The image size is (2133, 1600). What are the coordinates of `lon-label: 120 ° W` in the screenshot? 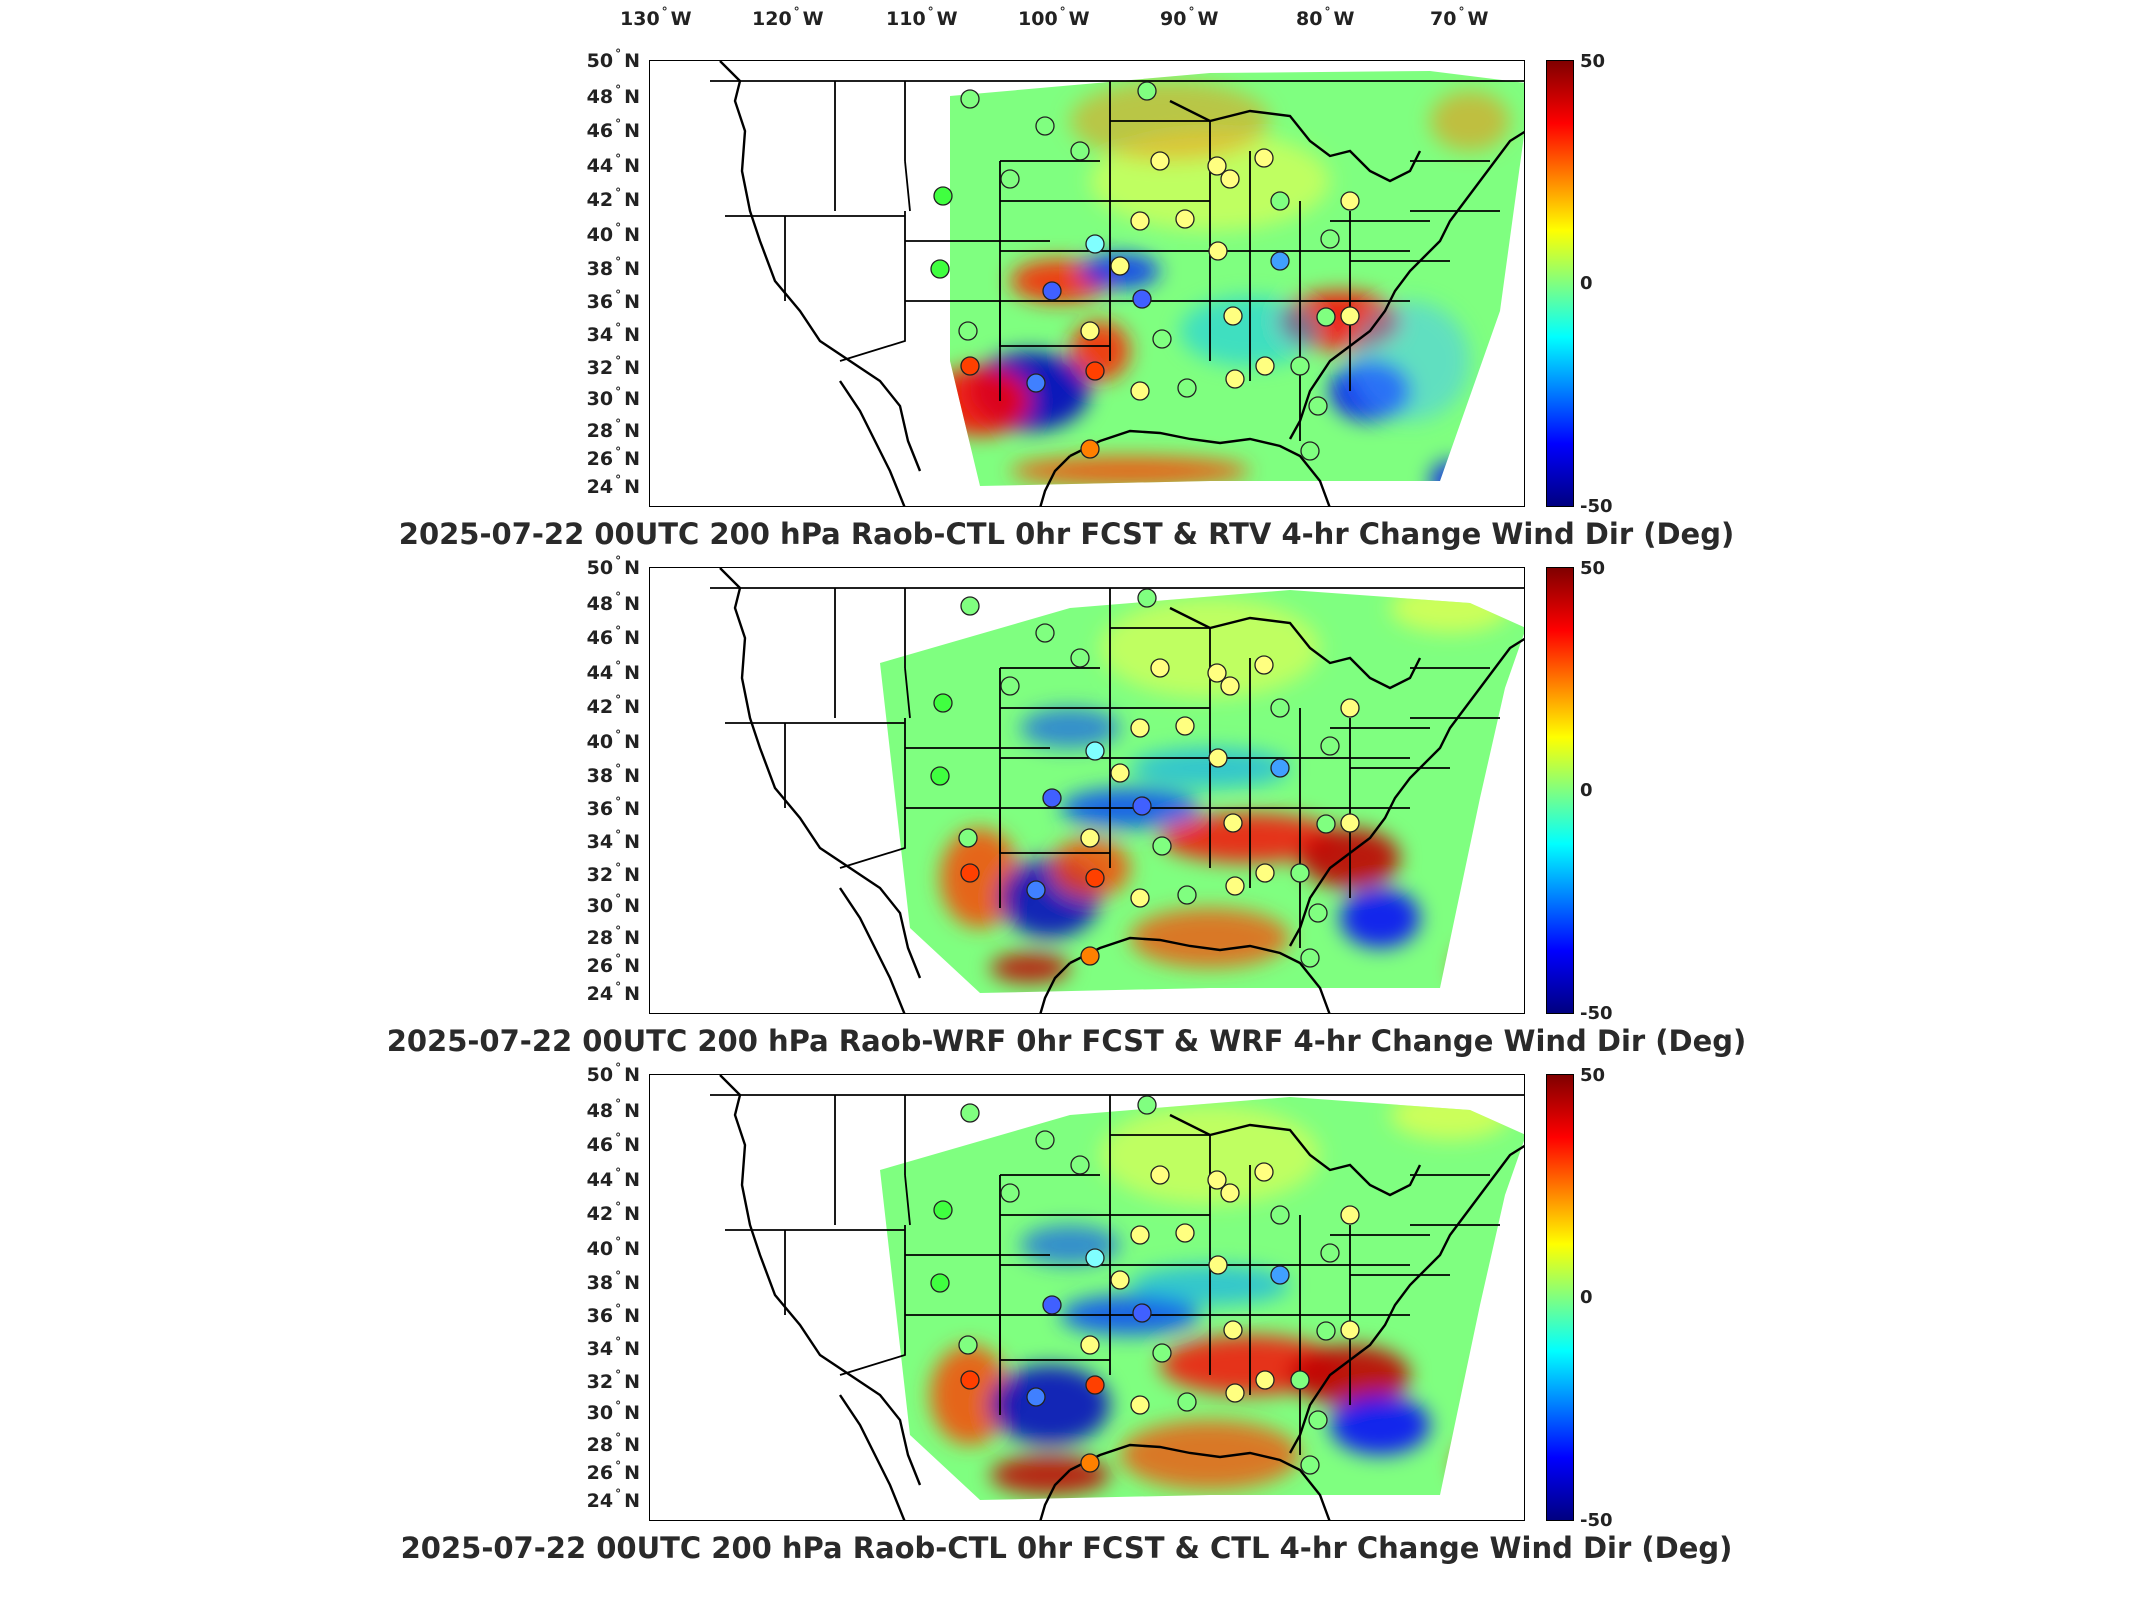 It's located at (788, 17).